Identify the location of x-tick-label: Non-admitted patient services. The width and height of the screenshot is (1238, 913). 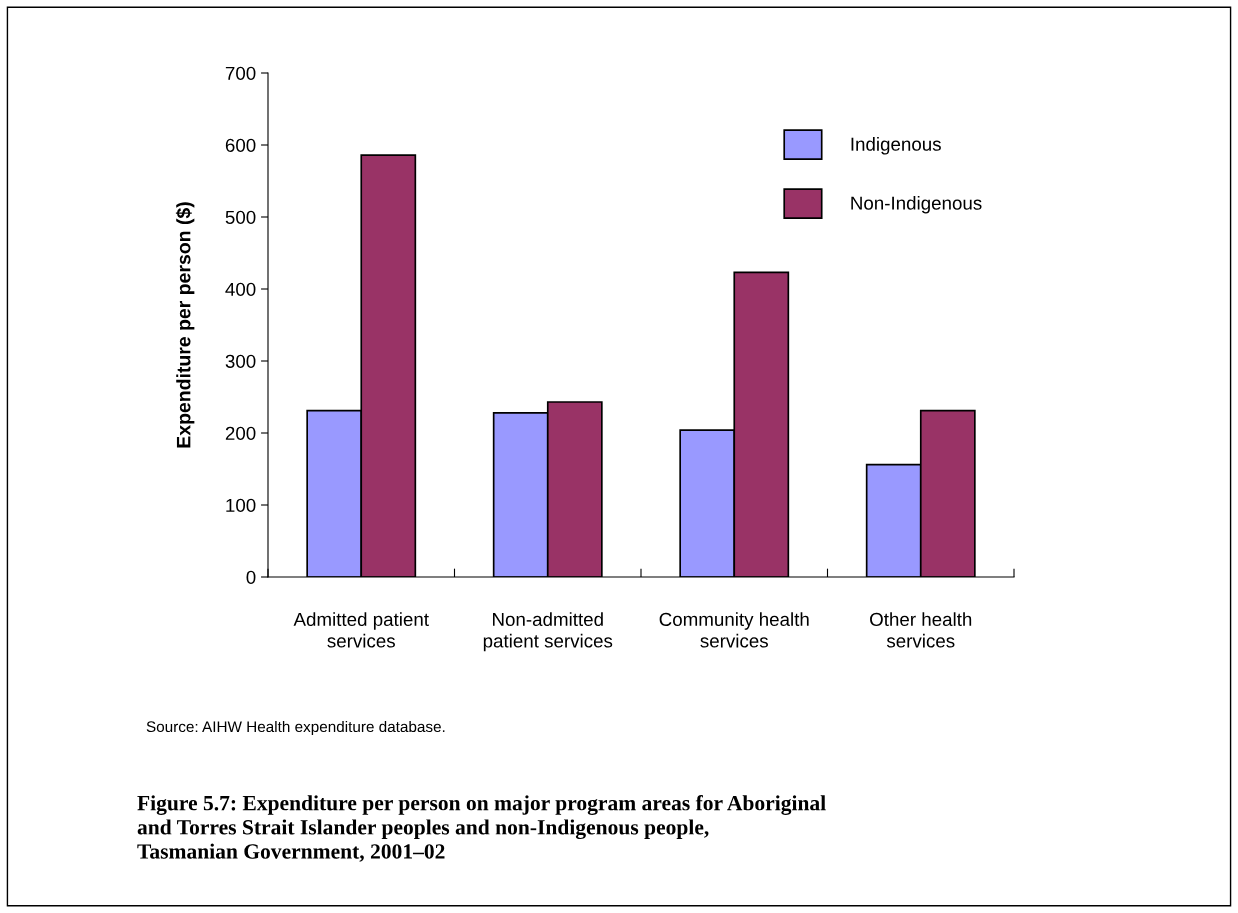
(548, 632).